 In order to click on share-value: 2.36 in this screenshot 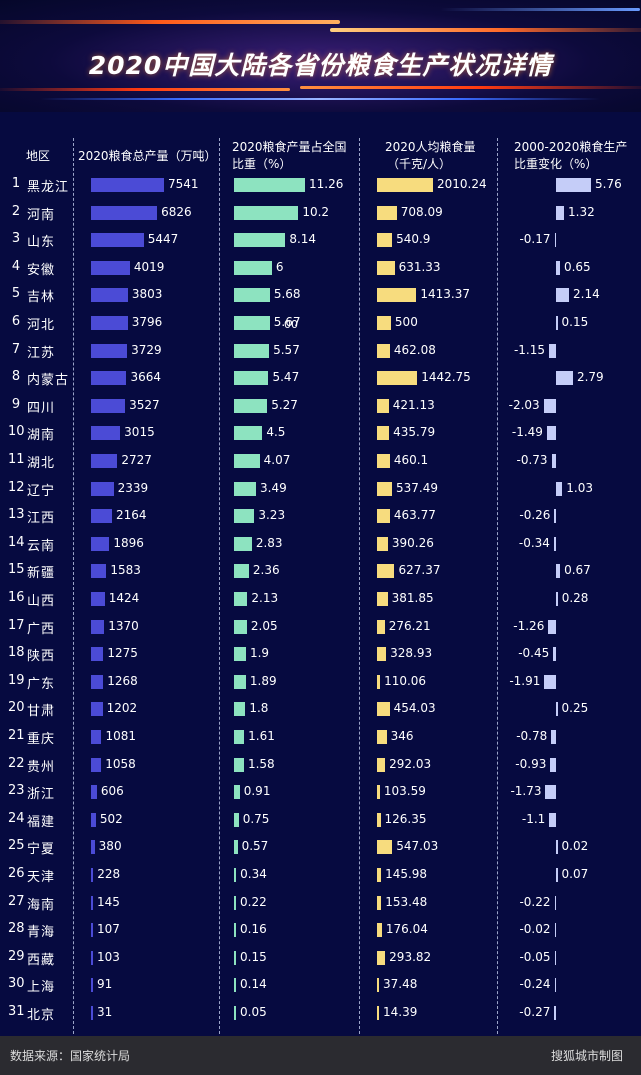, I will do `click(266, 570)`.